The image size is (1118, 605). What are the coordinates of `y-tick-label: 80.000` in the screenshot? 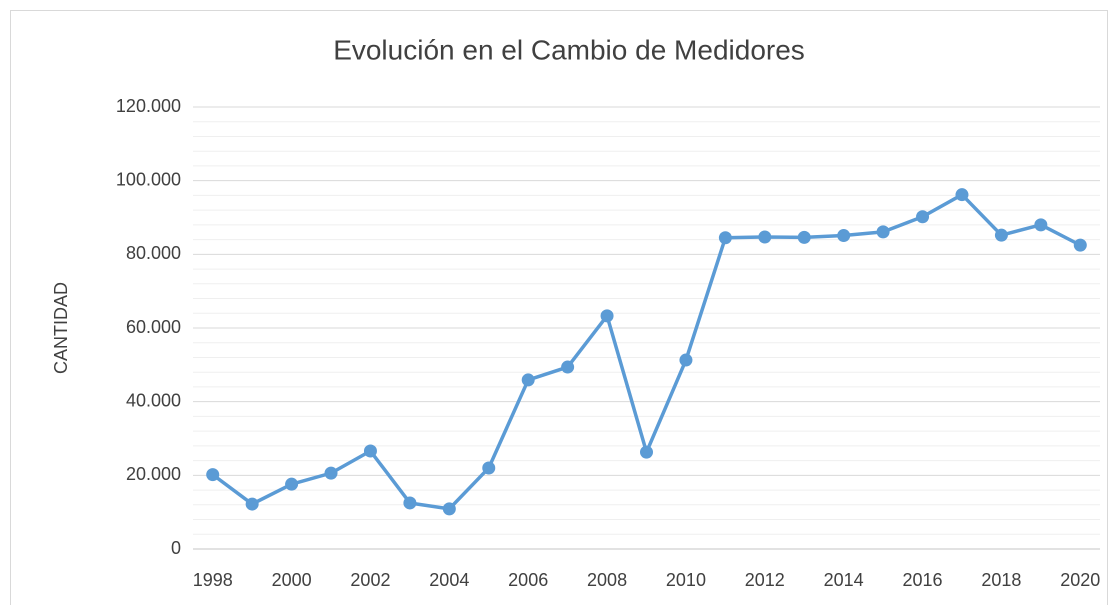 It's located at (153, 253).